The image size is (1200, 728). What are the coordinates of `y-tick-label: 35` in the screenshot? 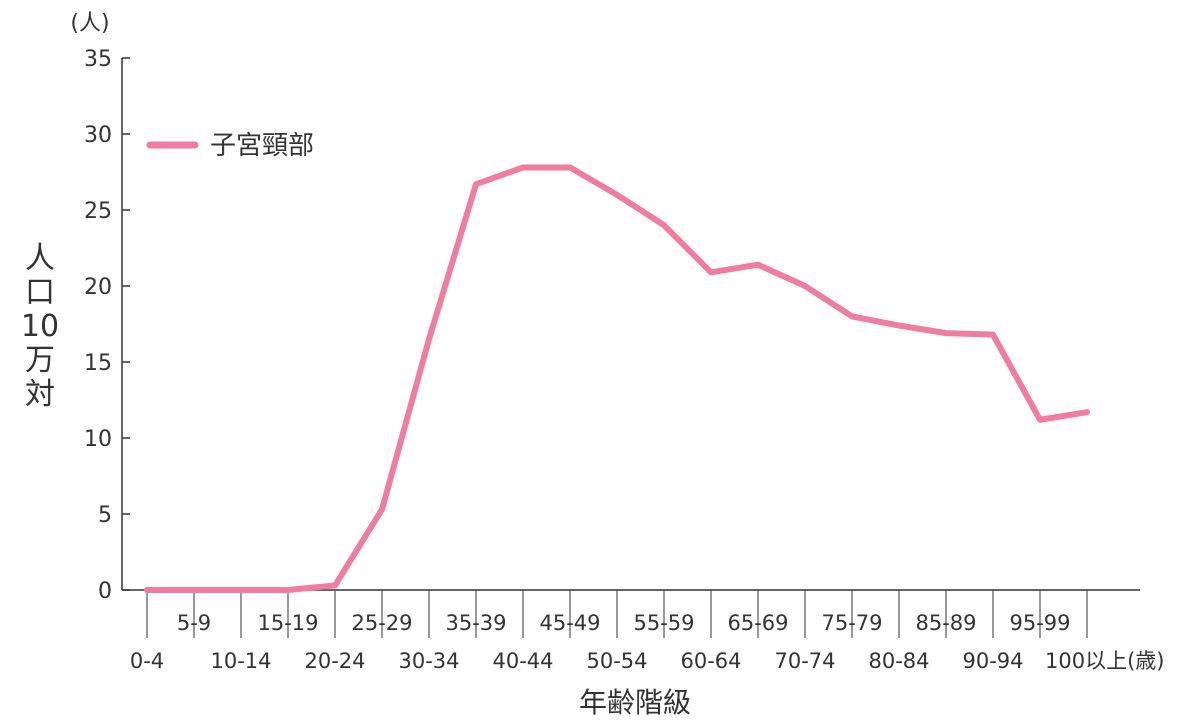 It's located at (98, 59).